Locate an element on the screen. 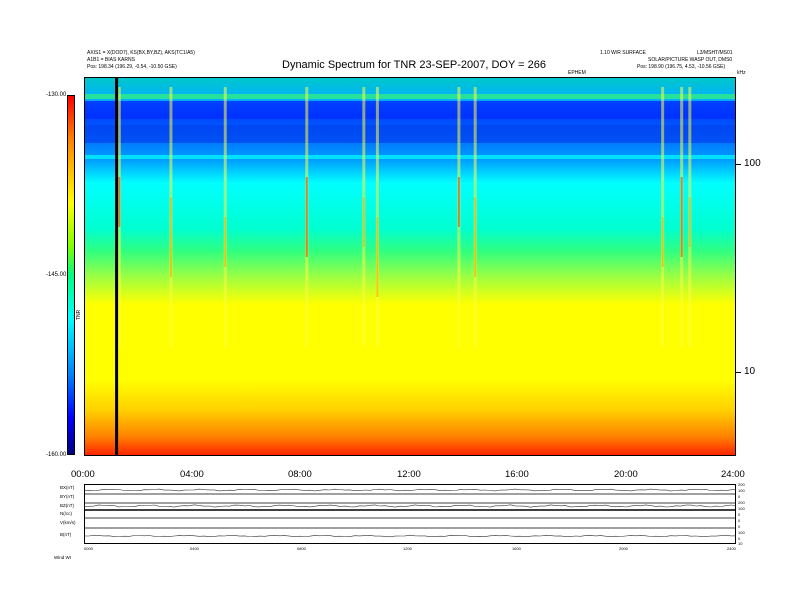 This screenshot has width=792, height=612. panel-label-3: BZ(nT) is located at coordinates (67, 505).